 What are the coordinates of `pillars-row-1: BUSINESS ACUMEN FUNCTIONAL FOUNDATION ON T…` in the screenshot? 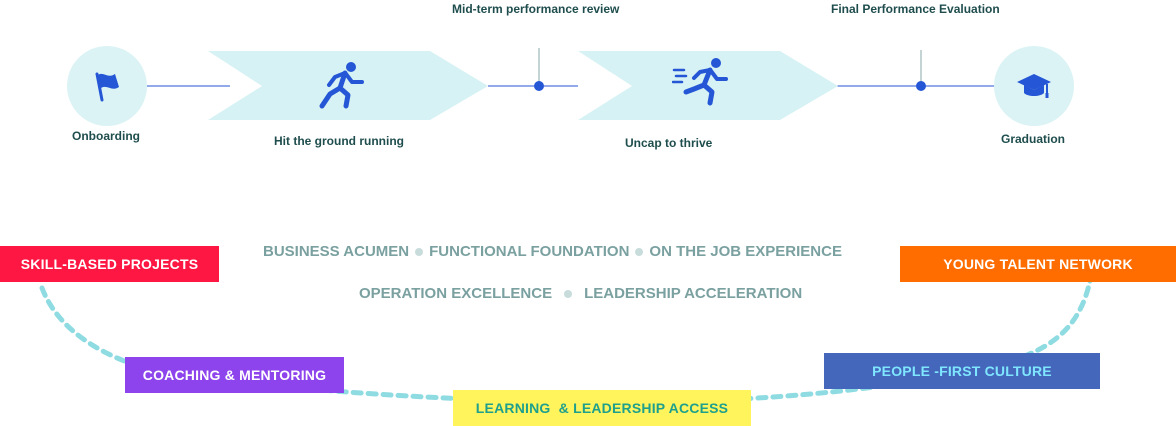 It's located at (552, 251).